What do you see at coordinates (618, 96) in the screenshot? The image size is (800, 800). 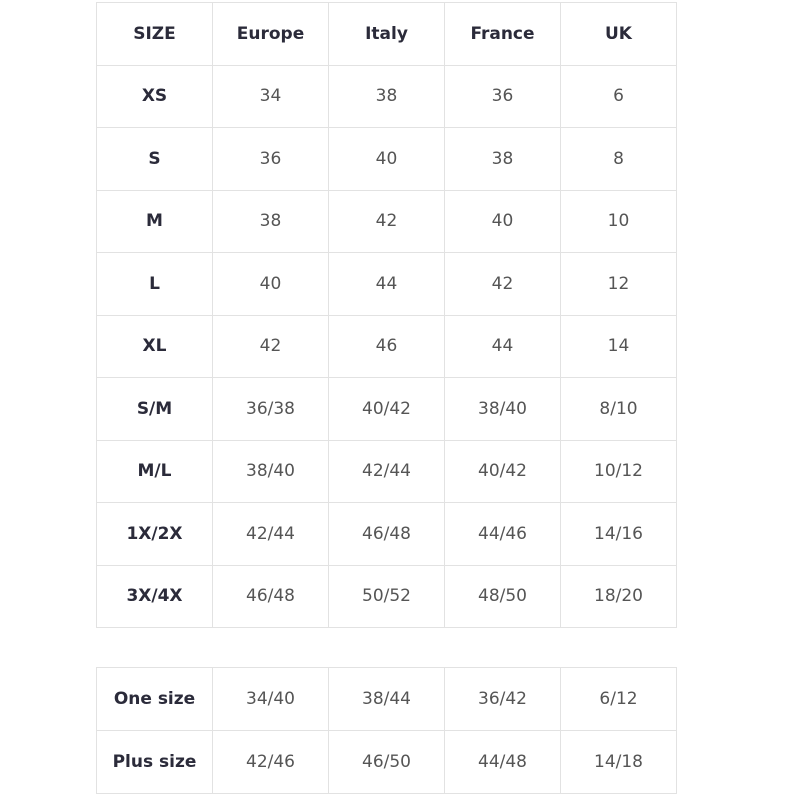 I see `table-cell: 6` at bounding box center [618, 96].